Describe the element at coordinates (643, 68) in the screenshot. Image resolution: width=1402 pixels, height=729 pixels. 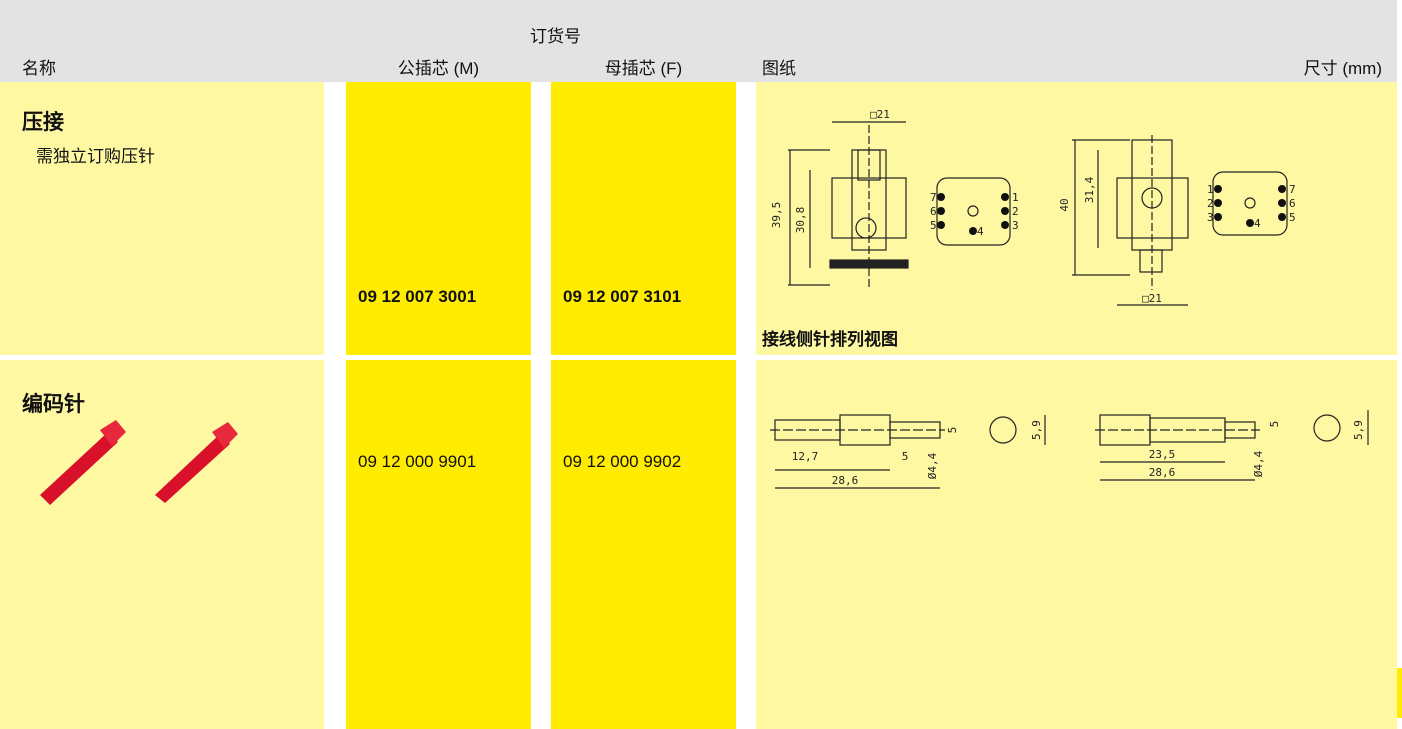
I see `header-female: 母插芯 (F)` at that location.